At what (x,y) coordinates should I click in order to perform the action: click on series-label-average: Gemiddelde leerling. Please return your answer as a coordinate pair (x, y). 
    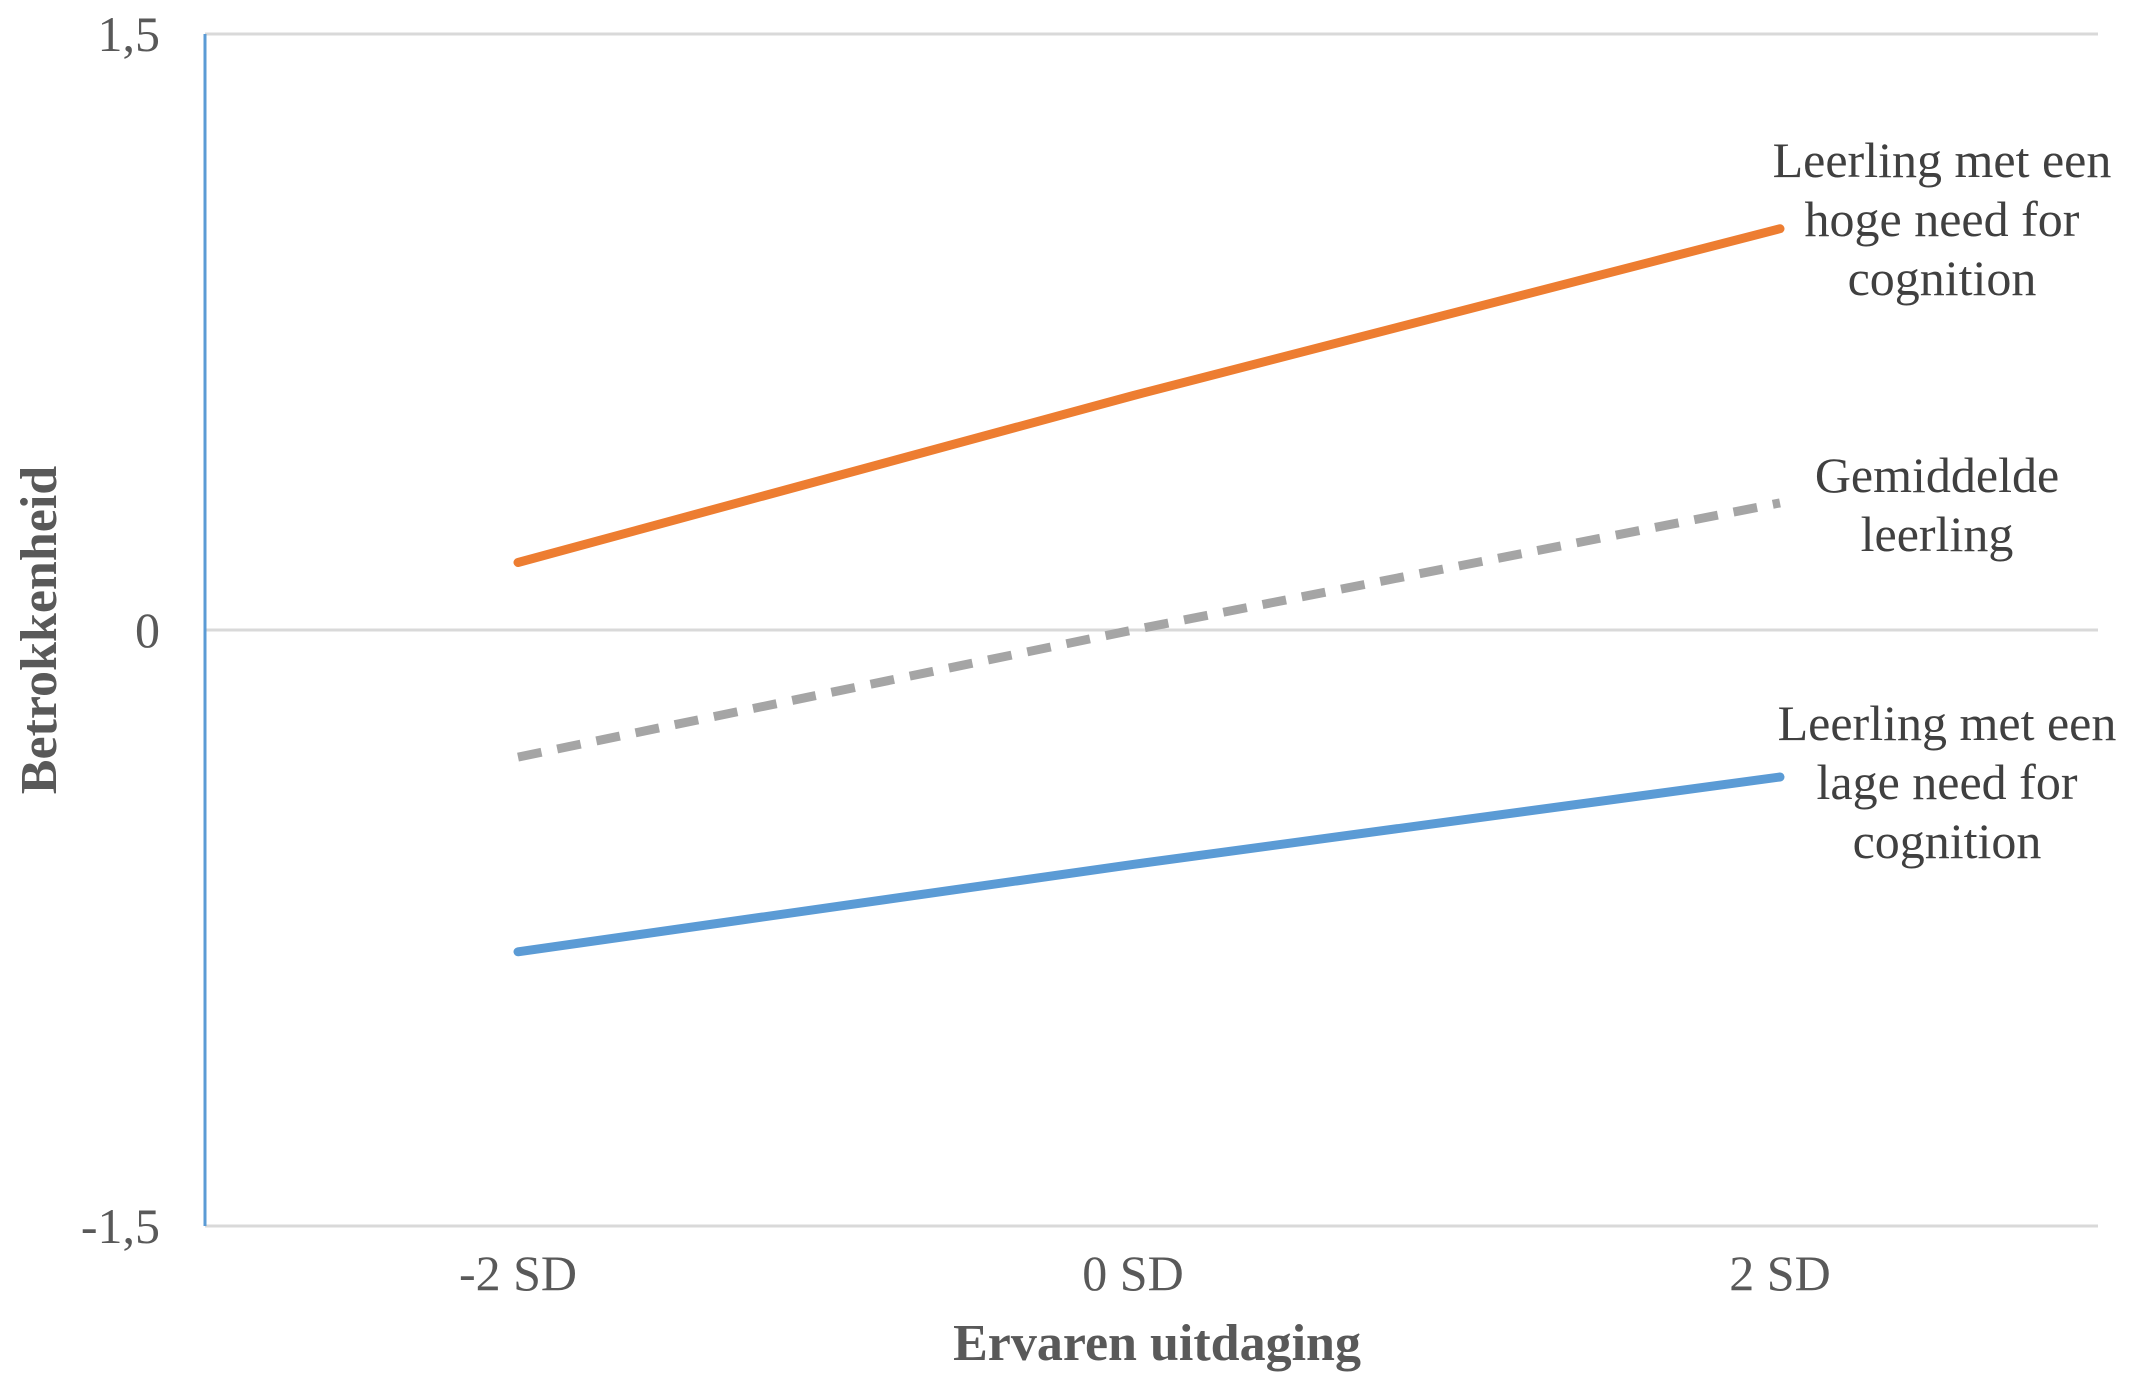
    Looking at the image, I should click on (1937, 504).